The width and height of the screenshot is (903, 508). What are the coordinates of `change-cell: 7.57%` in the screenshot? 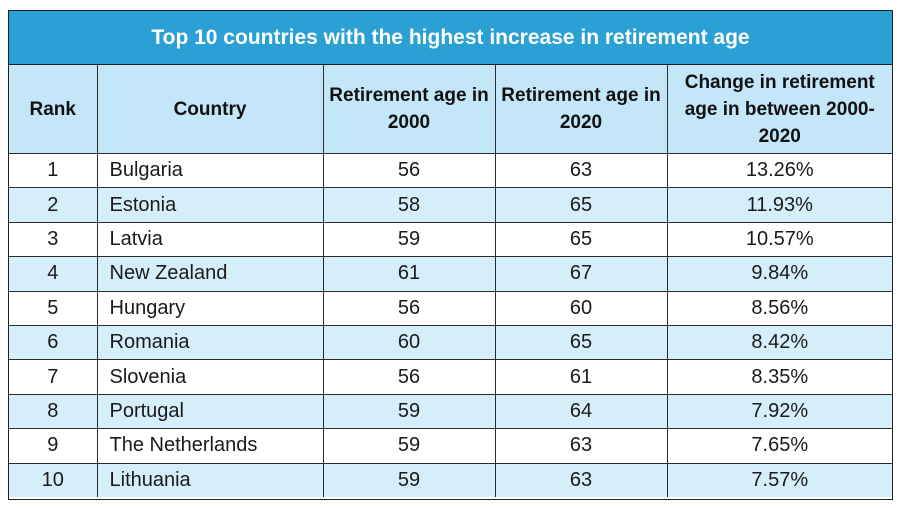 It's located at (779, 479).